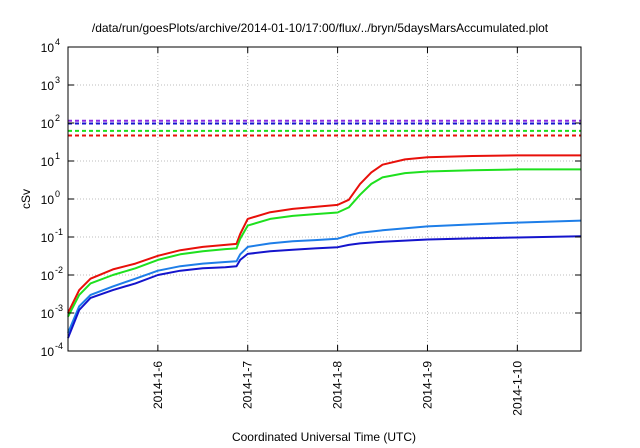 This screenshot has height=448, width=640. What do you see at coordinates (158, 385) in the screenshot?
I see `x-tick-label: 2014-1-6` at bounding box center [158, 385].